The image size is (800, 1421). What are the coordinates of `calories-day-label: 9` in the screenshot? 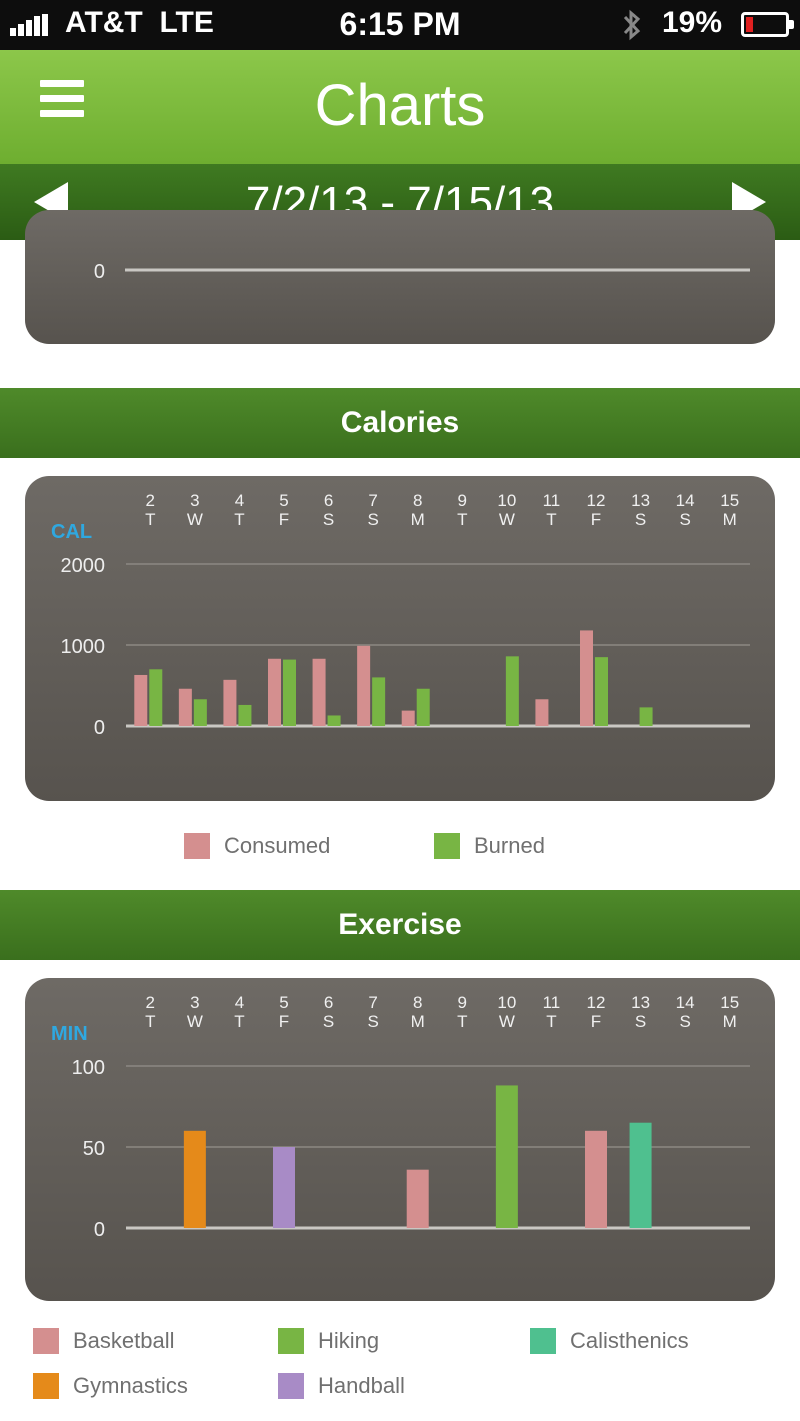 It's located at (462, 500).